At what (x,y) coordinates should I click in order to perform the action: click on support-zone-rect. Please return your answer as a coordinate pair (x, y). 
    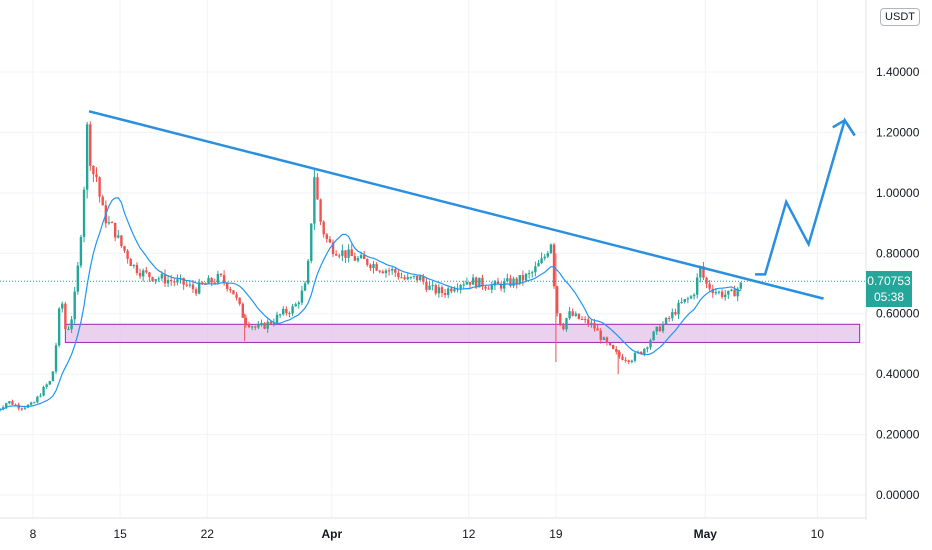
    Looking at the image, I should click on (462, 333).